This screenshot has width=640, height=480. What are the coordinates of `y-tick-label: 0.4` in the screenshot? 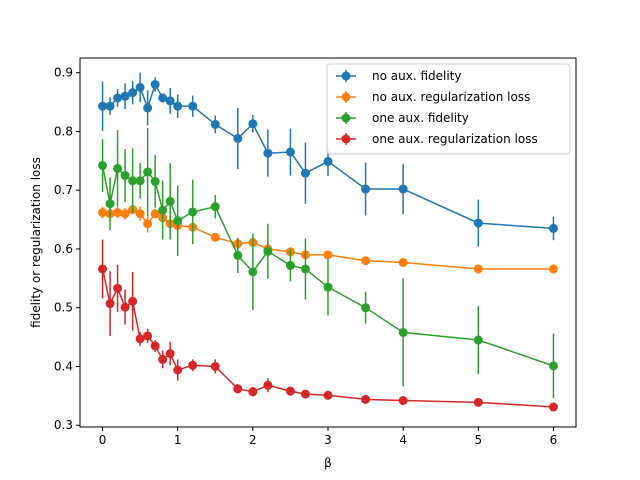 It's located at (63, 366).